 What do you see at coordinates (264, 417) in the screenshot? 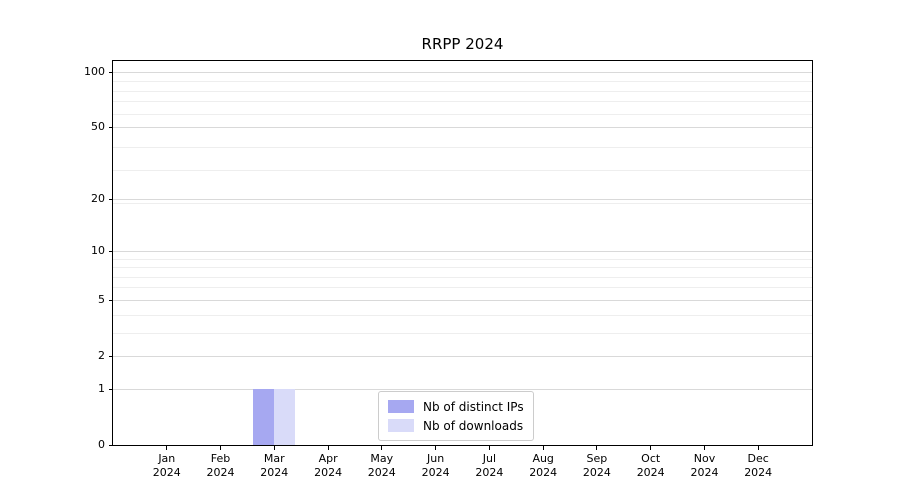
I see `bar-mar-series1` at bounding box center [264, 417].